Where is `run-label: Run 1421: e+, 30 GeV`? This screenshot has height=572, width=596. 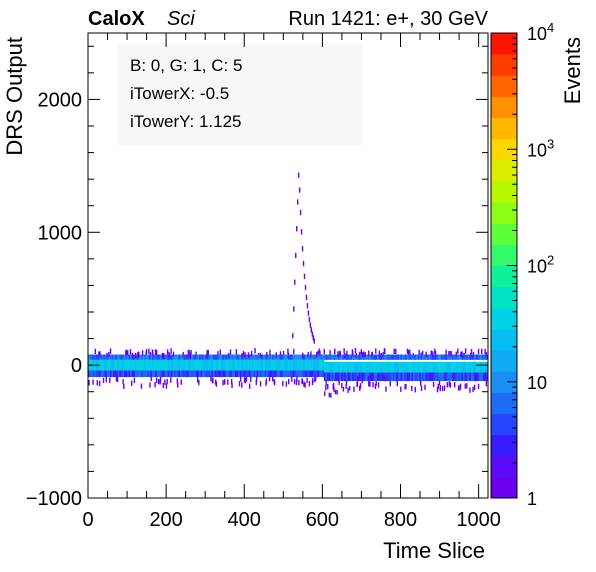
run-label: Run 1421: e+, 30 GeV is located at coordinates (388, 19).